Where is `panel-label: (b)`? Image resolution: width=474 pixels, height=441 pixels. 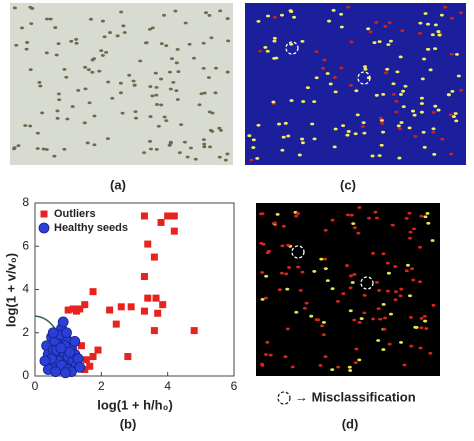 panel-label: (b) is located at coordinates (128, 423).